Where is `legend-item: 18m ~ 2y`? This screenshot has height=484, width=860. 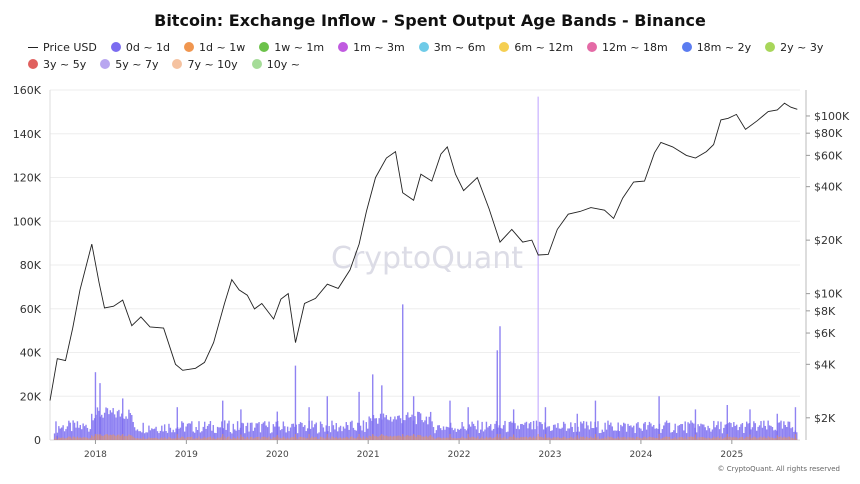
legend-item: 18m ~ 2y is located at coordinates (716, 47).